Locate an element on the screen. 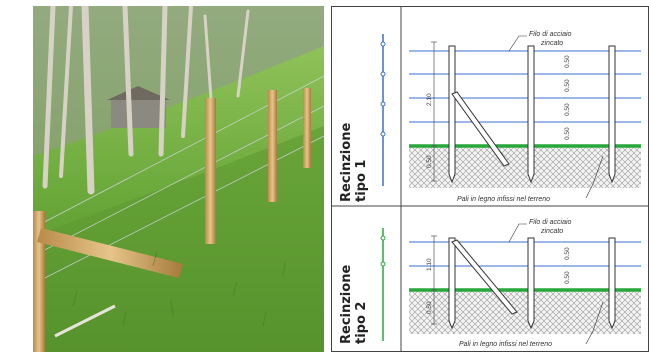 The height and width of the screenshot is (357, 649). depth-label-2: 0.50 is located at coordinates (429, 307).